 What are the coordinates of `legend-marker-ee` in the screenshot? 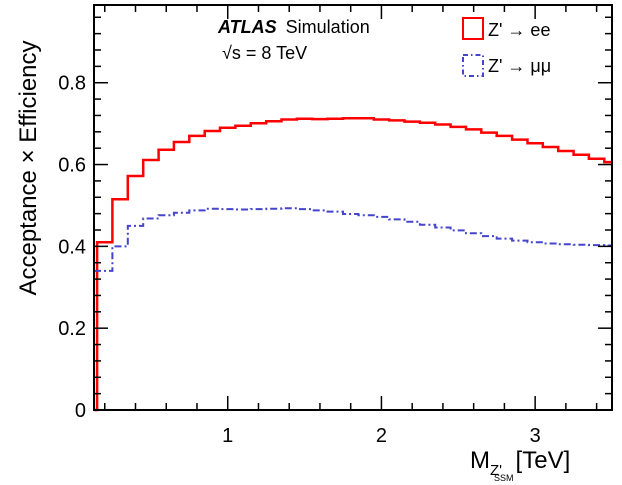 It's located at (473, 28).